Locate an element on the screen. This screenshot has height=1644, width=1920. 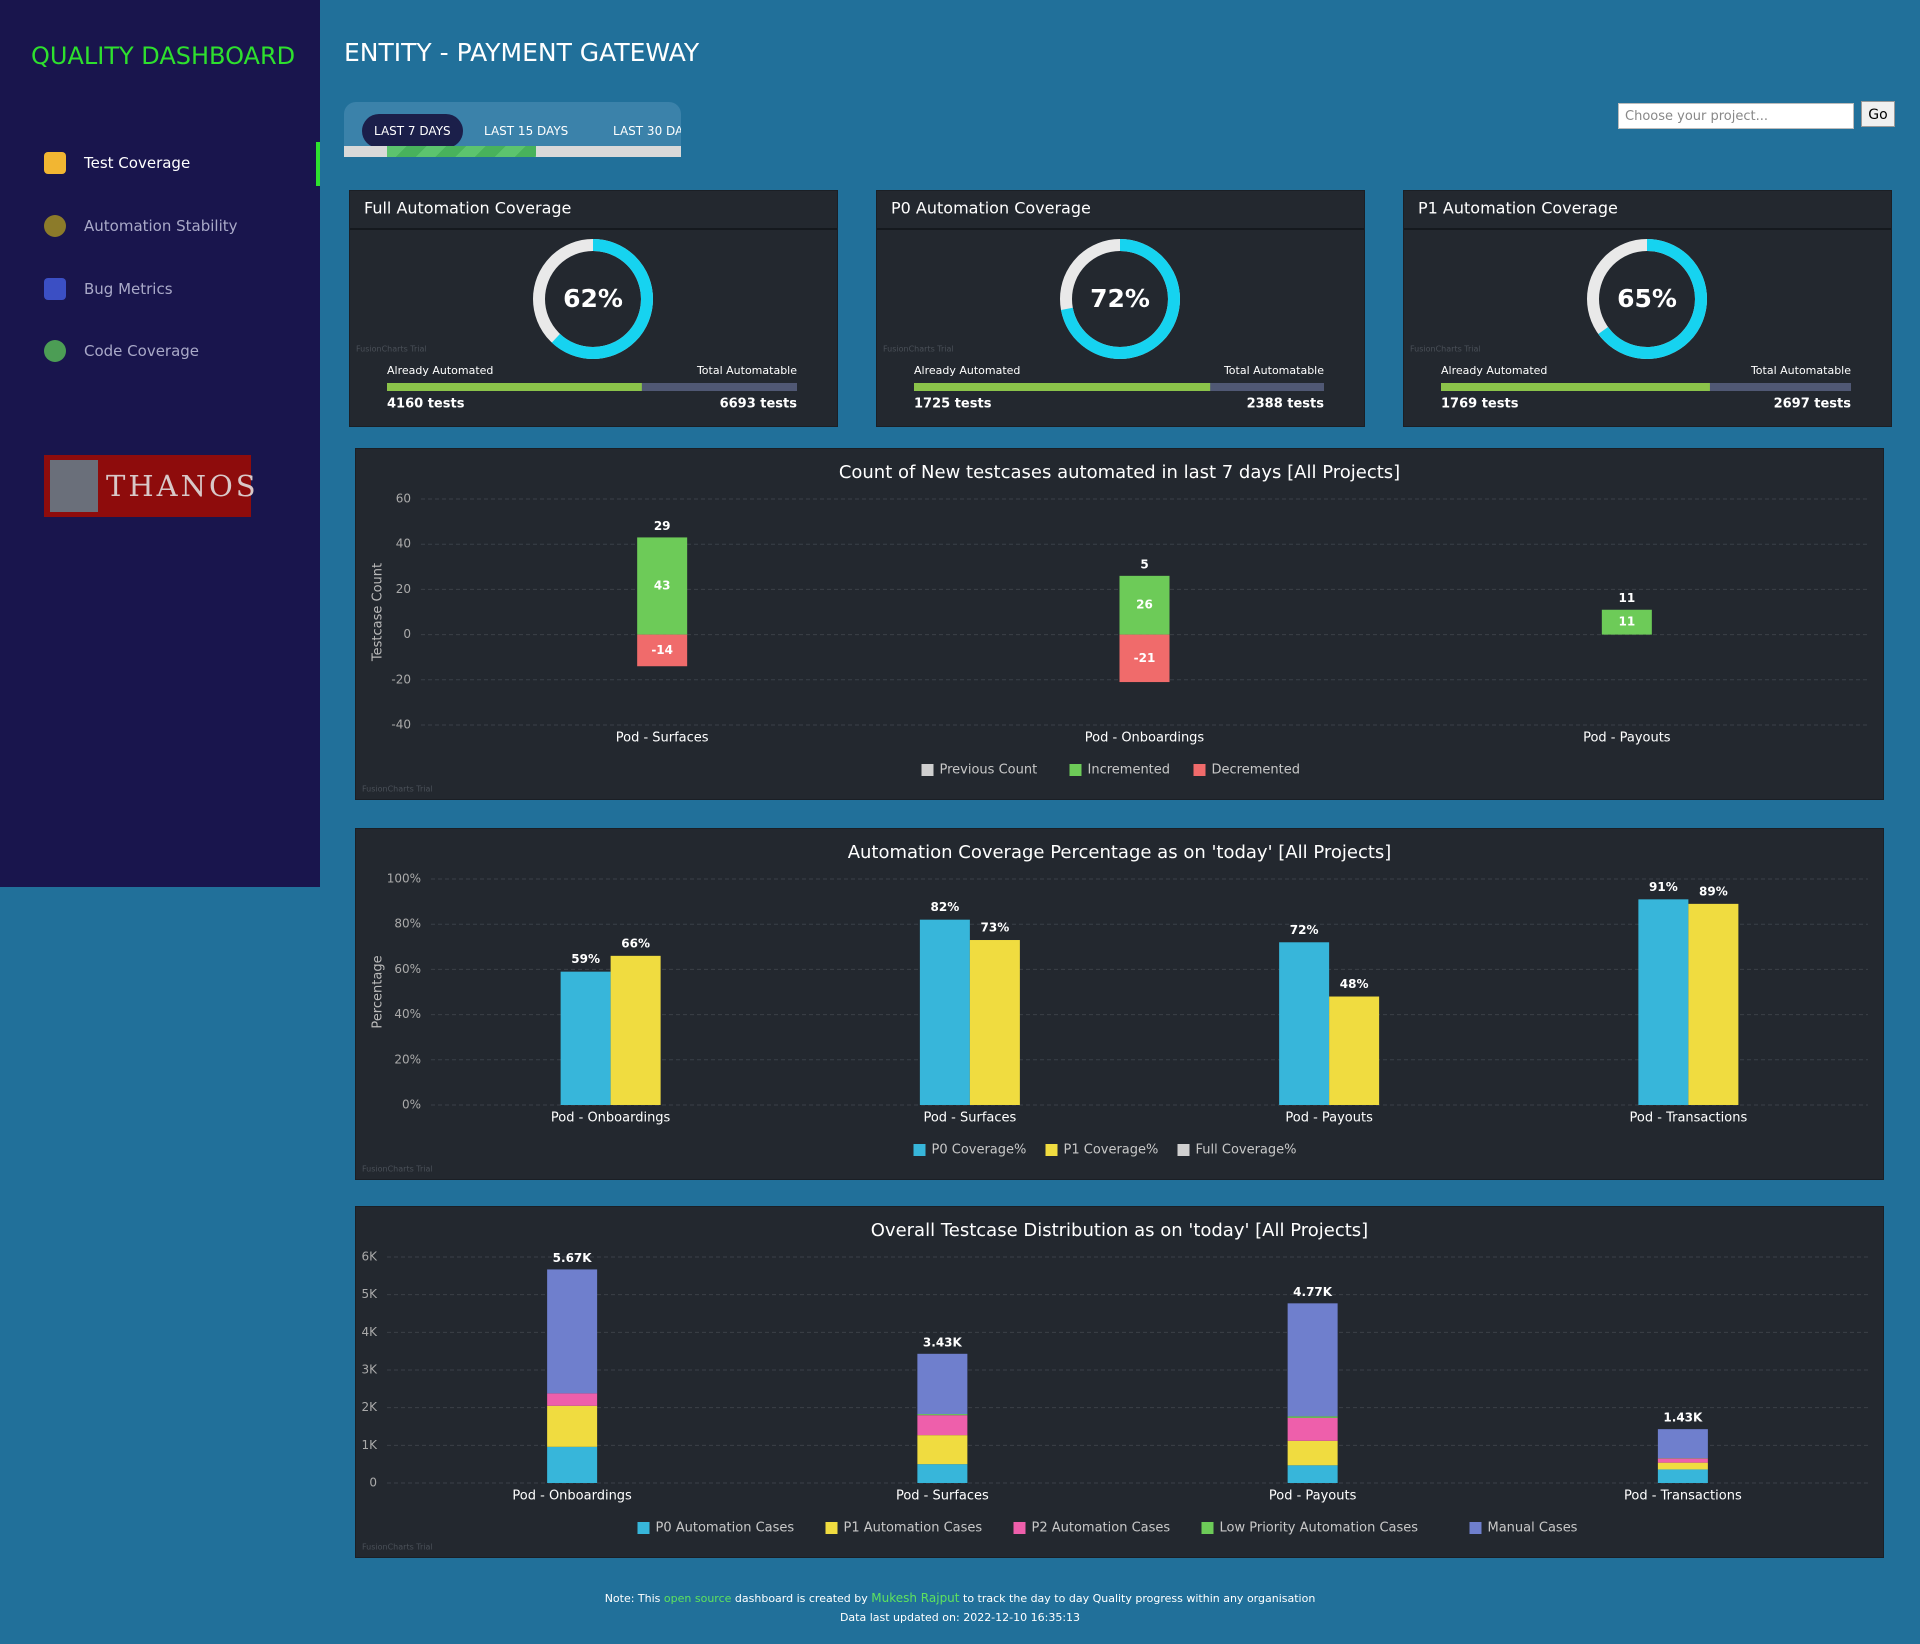
count: 1769 tests is located at coordinates (1480, 404).